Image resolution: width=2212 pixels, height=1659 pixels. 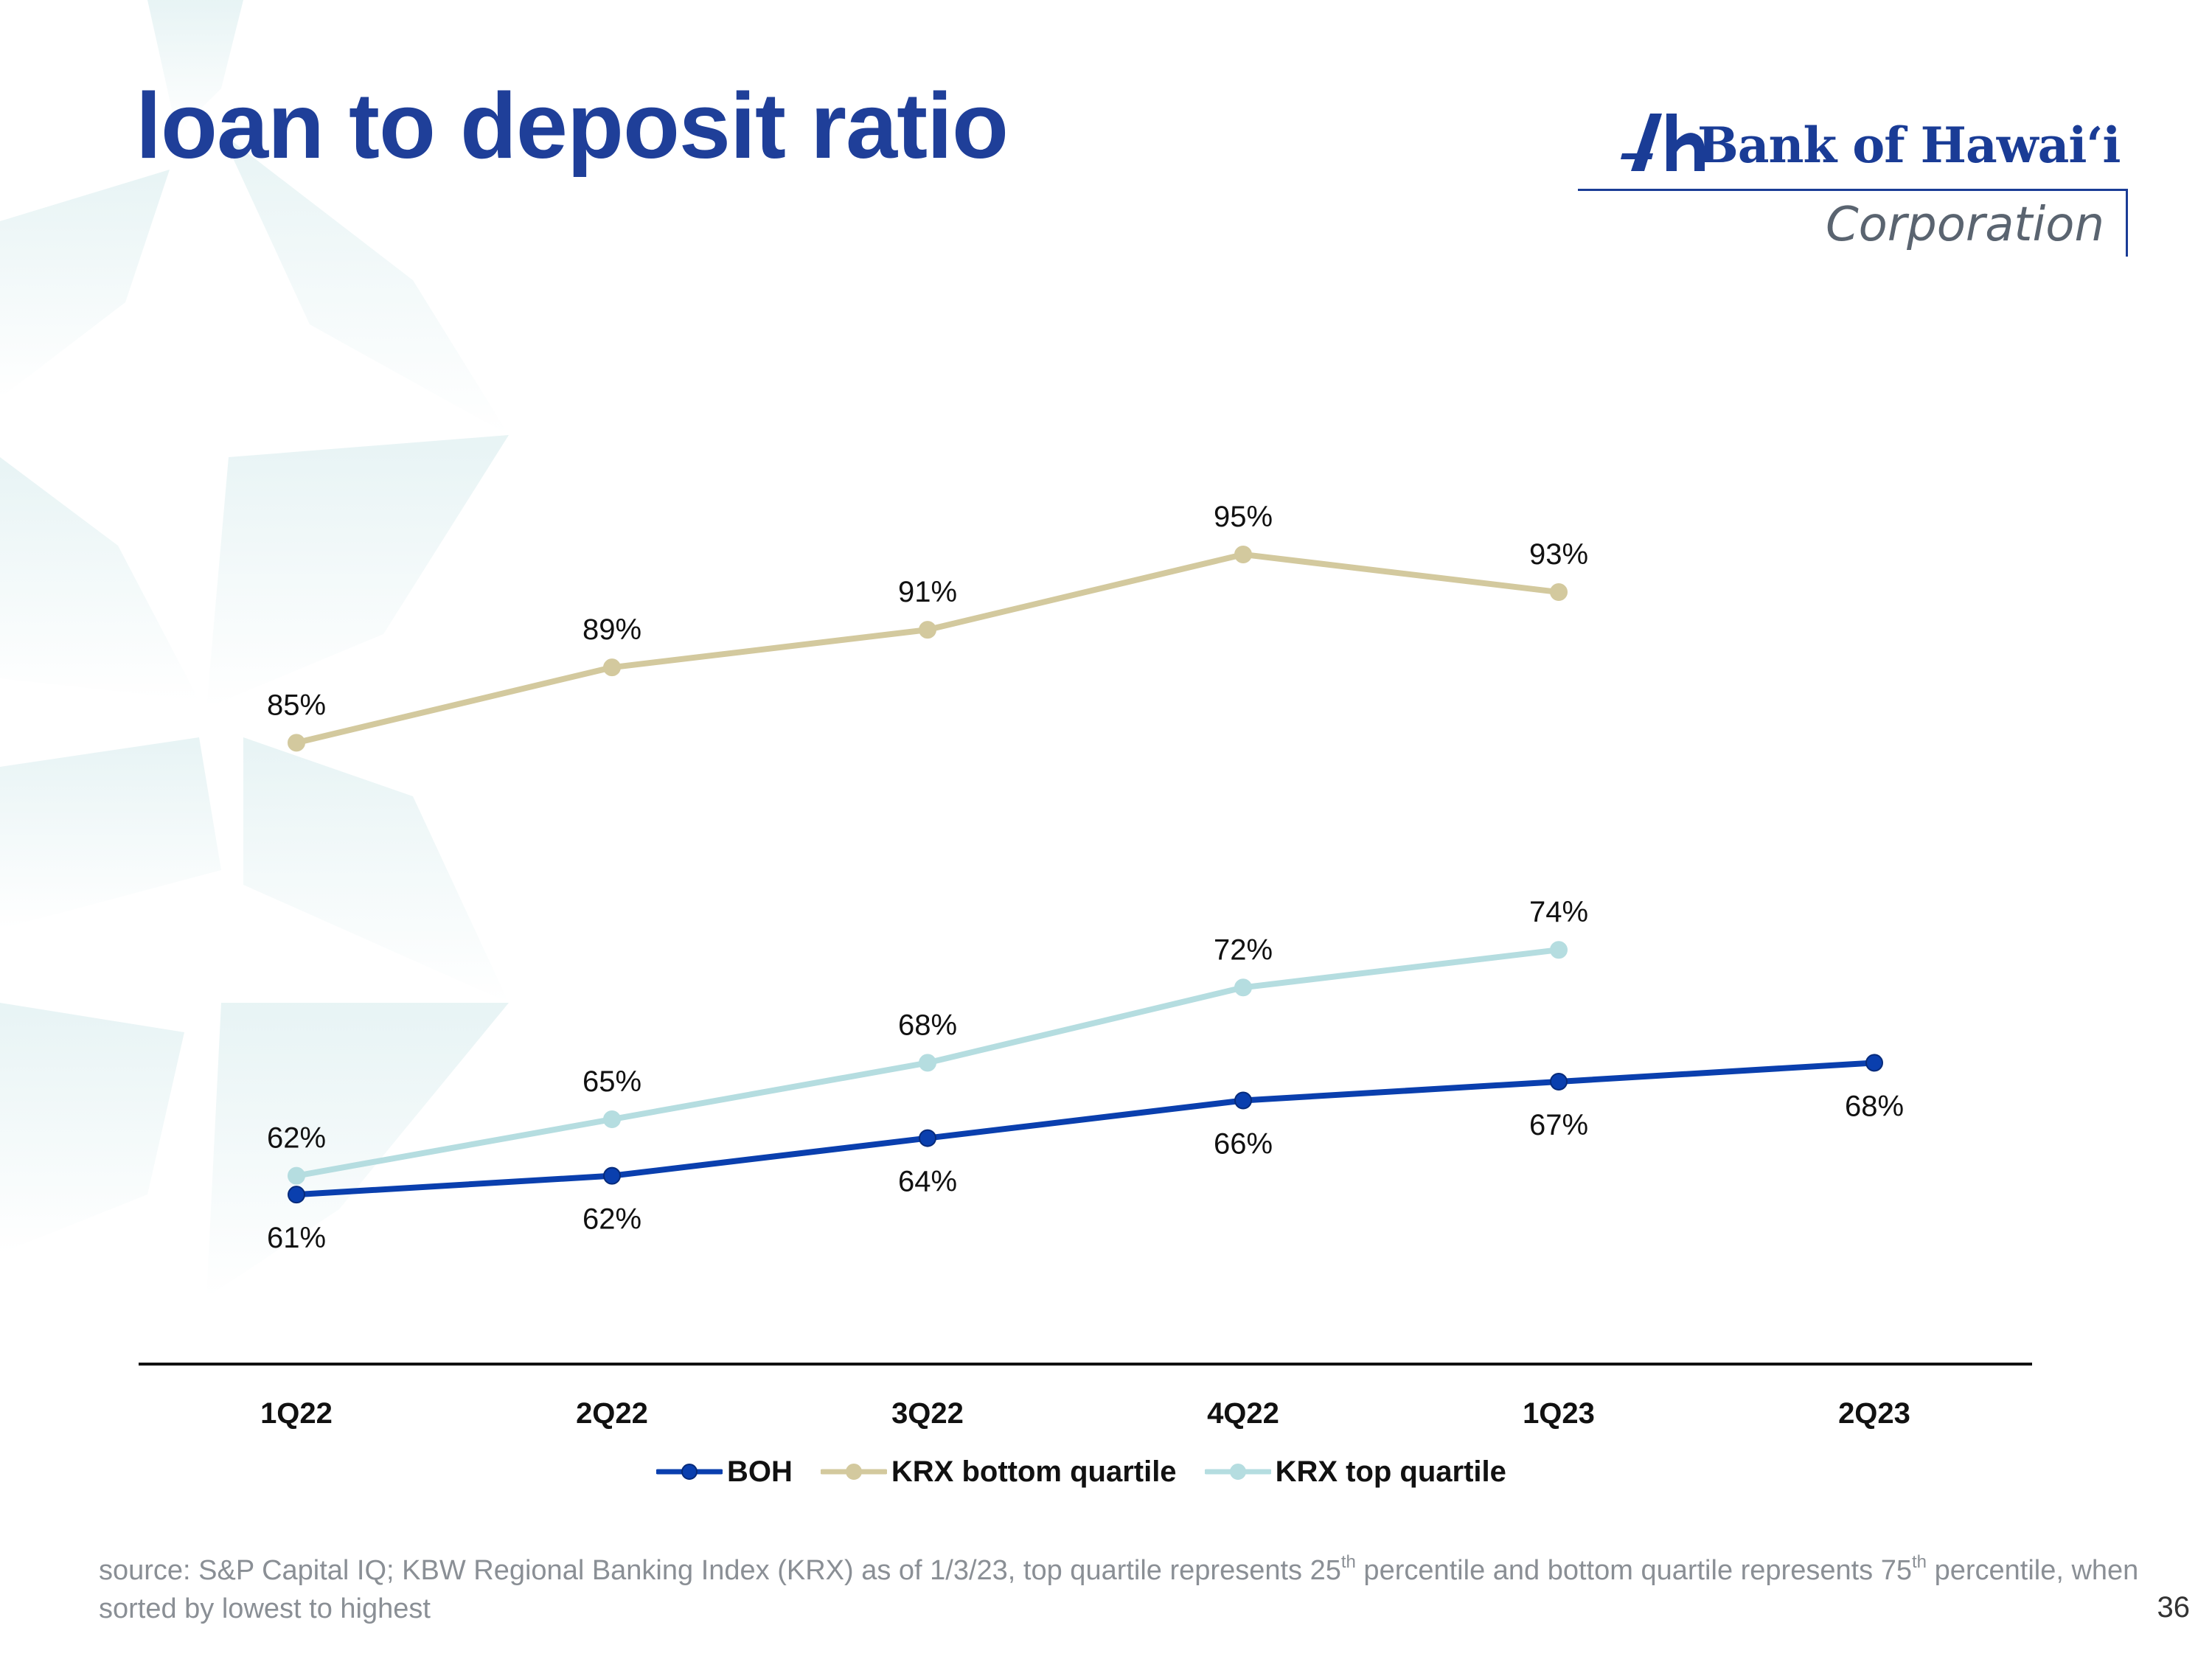 What do you see at coordinates (1243, 1100) in the screenshot?
I see `data-point-boh-4q22` at bounding box center [1243, 1100].